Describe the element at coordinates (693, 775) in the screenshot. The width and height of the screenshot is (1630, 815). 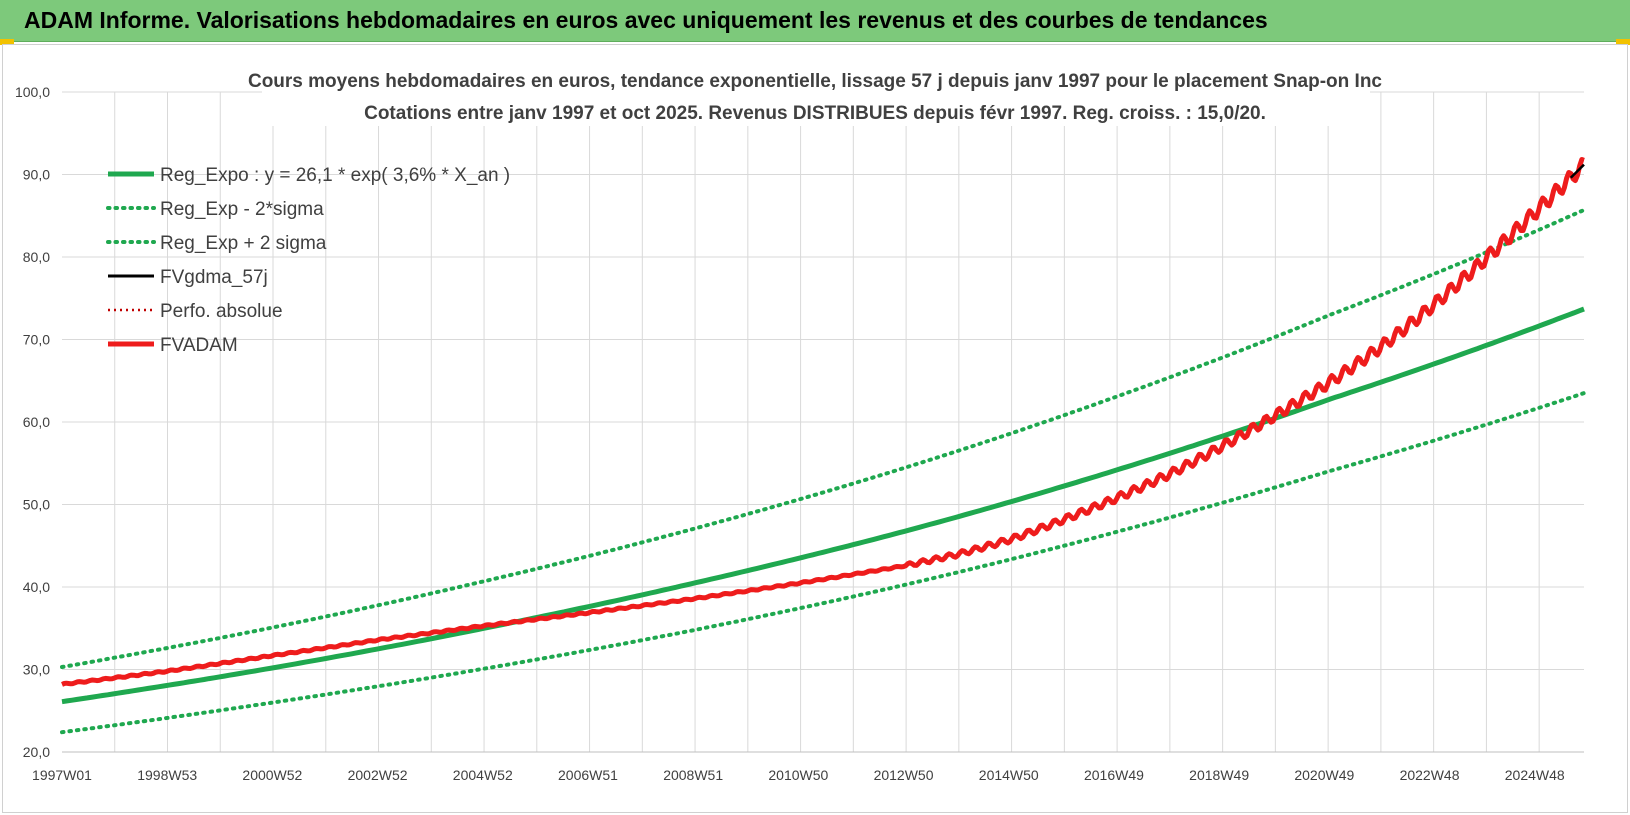
I see `x-tick-label: 2008W51` at that location.